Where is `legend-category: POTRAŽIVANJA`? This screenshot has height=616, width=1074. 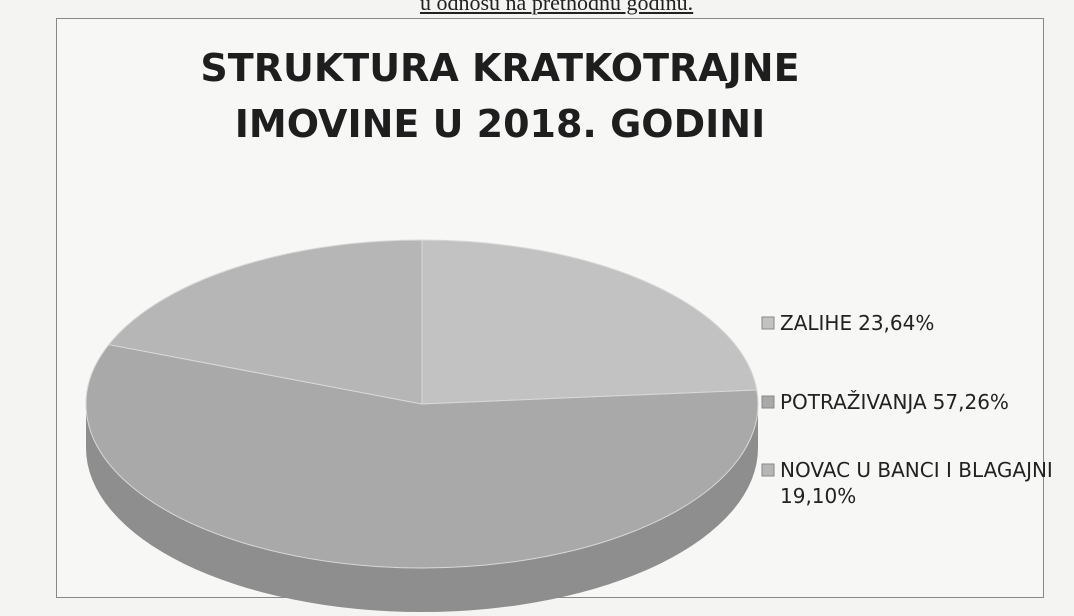 legend-category: POTRAŽIVANJA is located at coordinates (853, 402).